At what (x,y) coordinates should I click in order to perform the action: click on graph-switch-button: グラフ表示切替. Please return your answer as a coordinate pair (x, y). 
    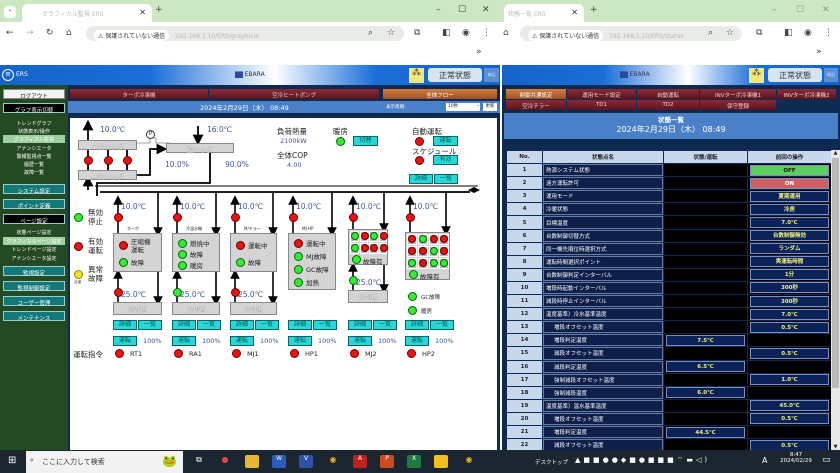
    Looking at the image, I should click on (34, 108).